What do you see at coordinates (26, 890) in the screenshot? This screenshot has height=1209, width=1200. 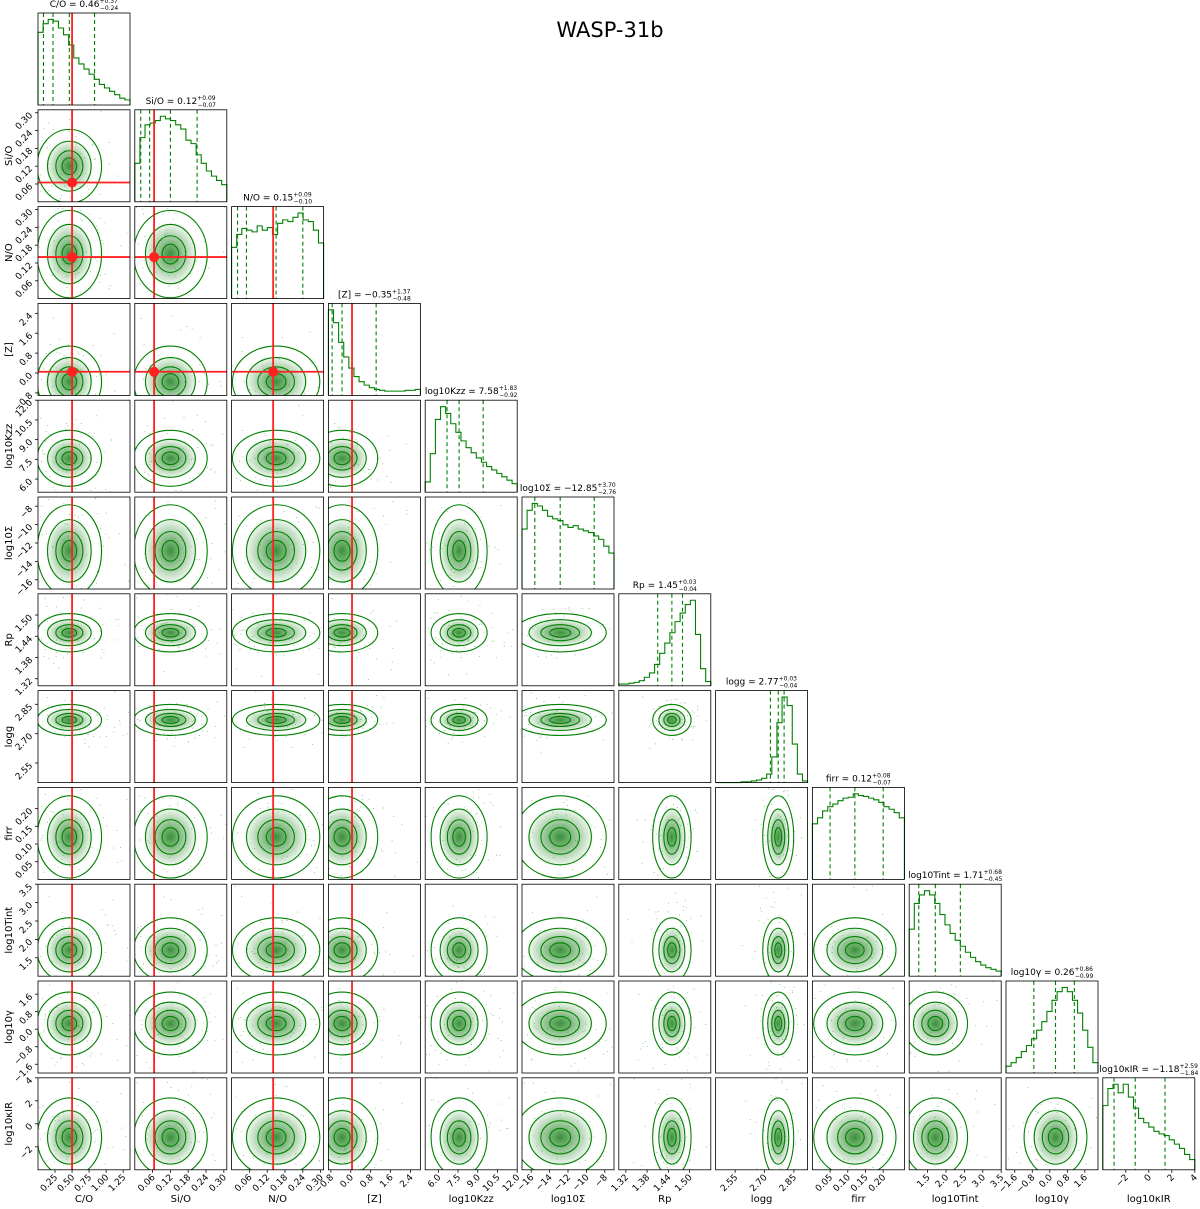 I see `y-tick-label: 3.5` at bounding box center [26, 890].